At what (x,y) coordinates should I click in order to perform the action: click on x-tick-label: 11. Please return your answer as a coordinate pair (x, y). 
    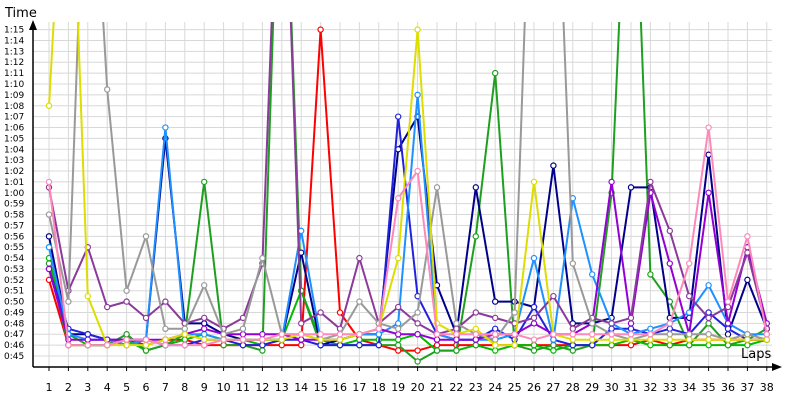
    Looking at the image, I should click on (243, 387).